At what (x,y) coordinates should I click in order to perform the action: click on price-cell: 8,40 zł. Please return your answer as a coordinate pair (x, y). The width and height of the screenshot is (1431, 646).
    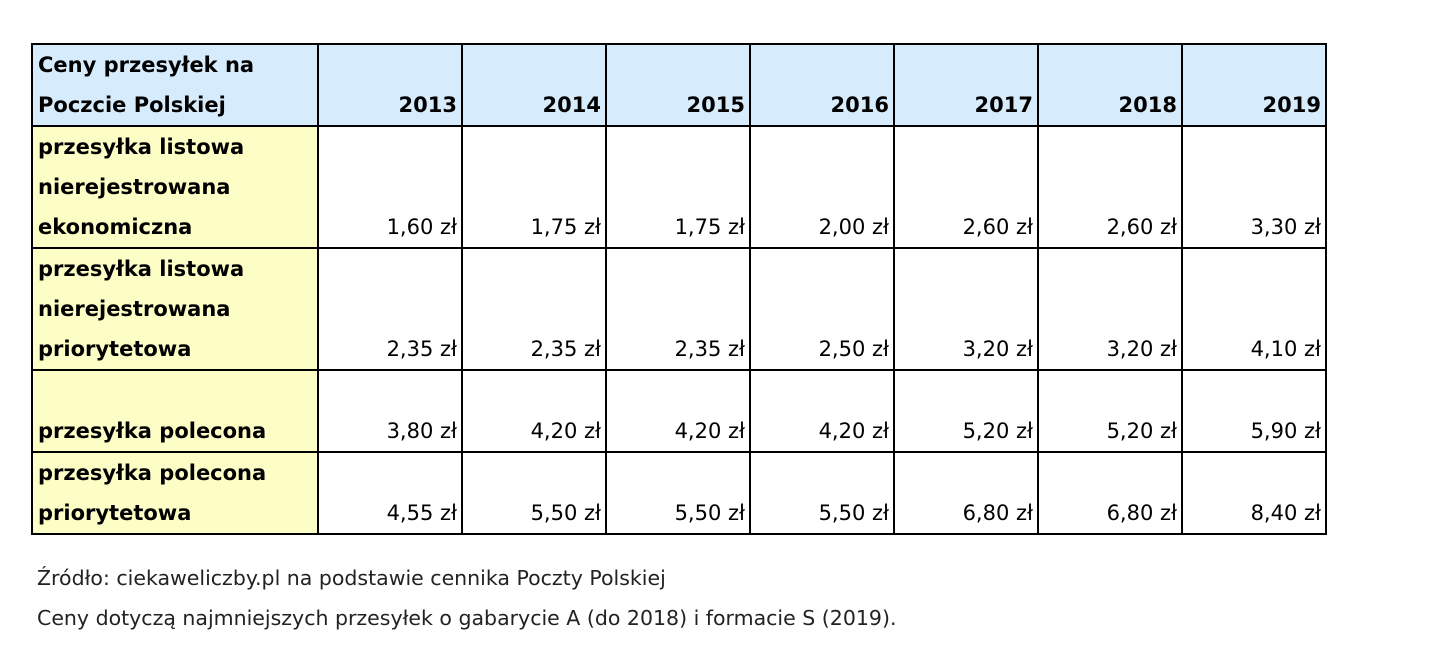
    Looking at the image, I should click on (1254, 493).